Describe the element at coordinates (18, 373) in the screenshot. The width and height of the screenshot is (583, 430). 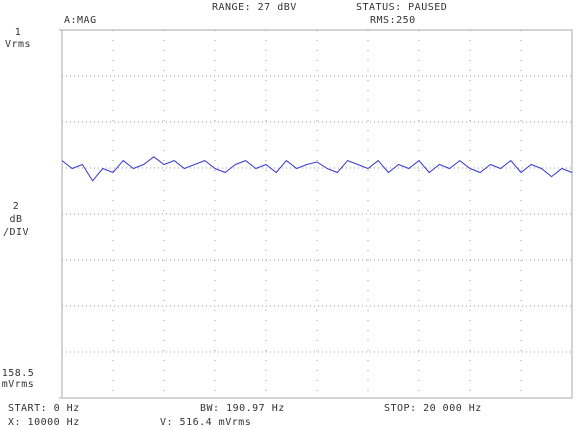
I see `y-tick-label: 158.5` at that location.